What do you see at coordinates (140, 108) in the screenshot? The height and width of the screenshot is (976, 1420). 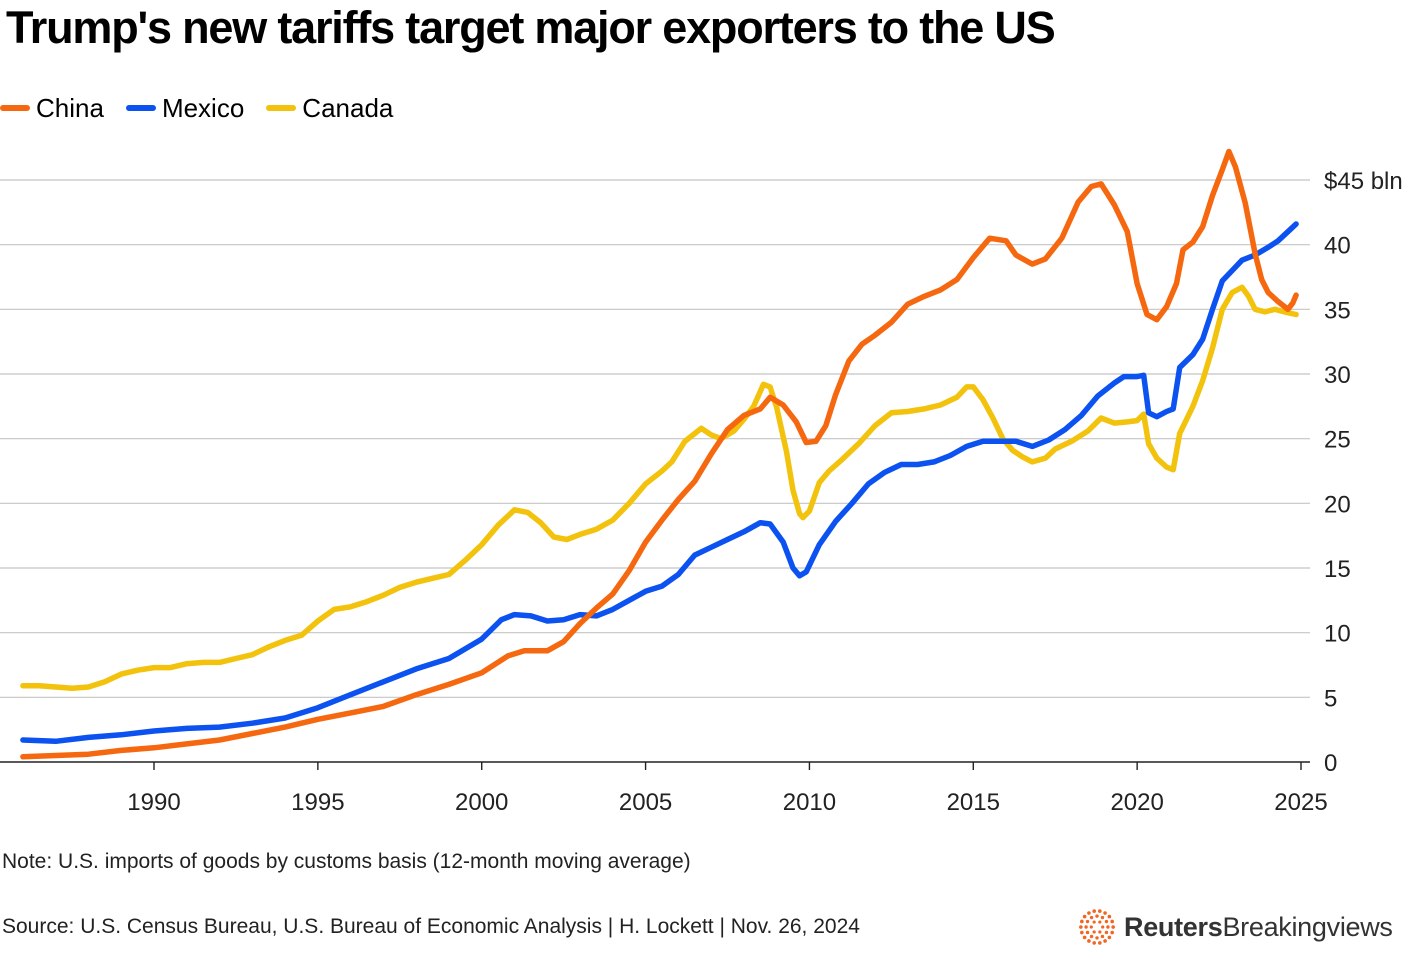 I see `legend-swatch-mexico` at bounding box center [140, 108].